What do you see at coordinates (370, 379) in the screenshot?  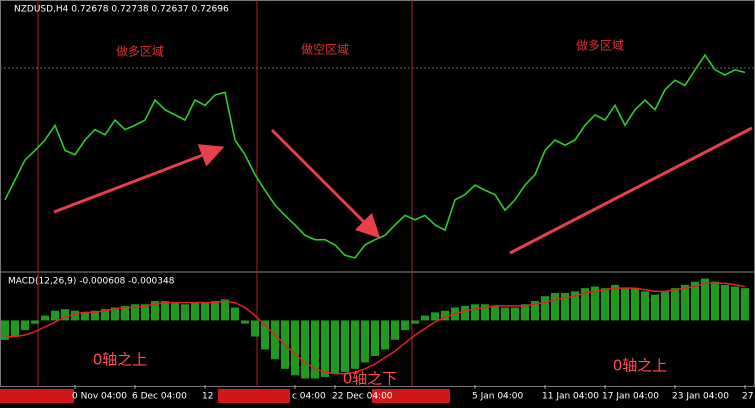 I see `annotation: 0轴之下` at bounding box center [370, 379].